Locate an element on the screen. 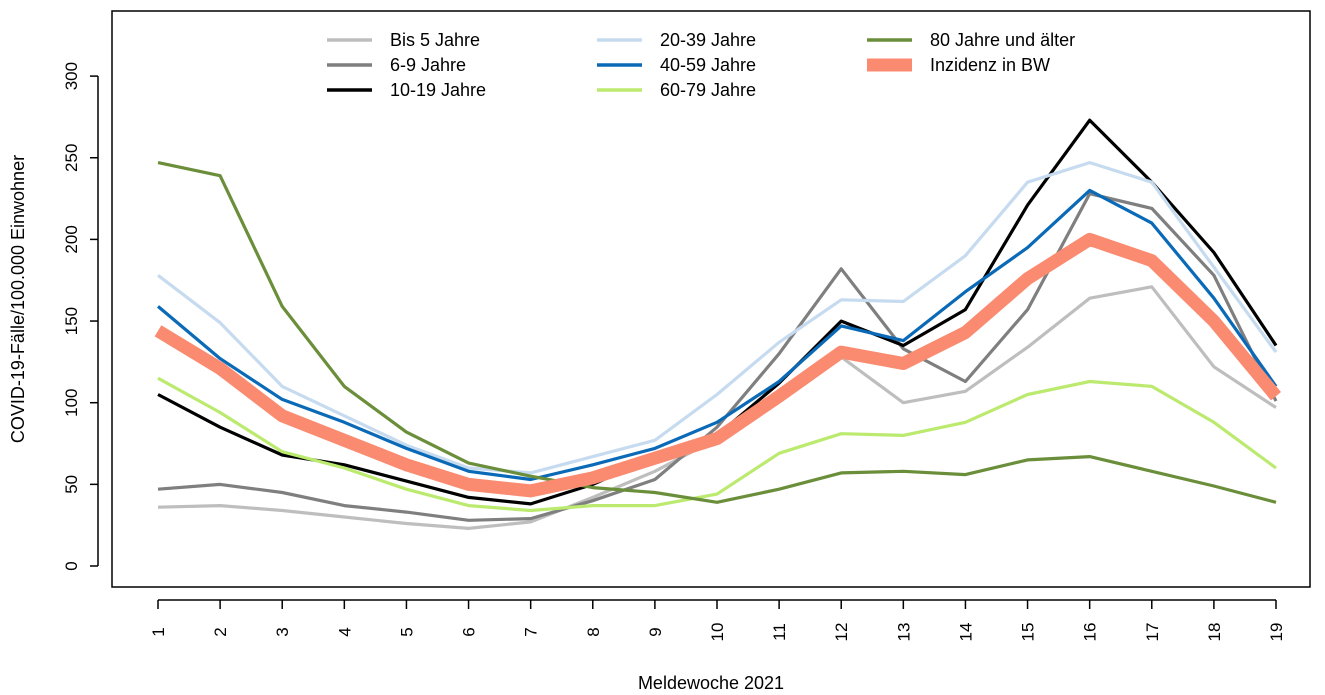 Image resolution: width=1325 pixels, height=695 pixels. x-tick-label: 14 is located at coordinates (965, 632).